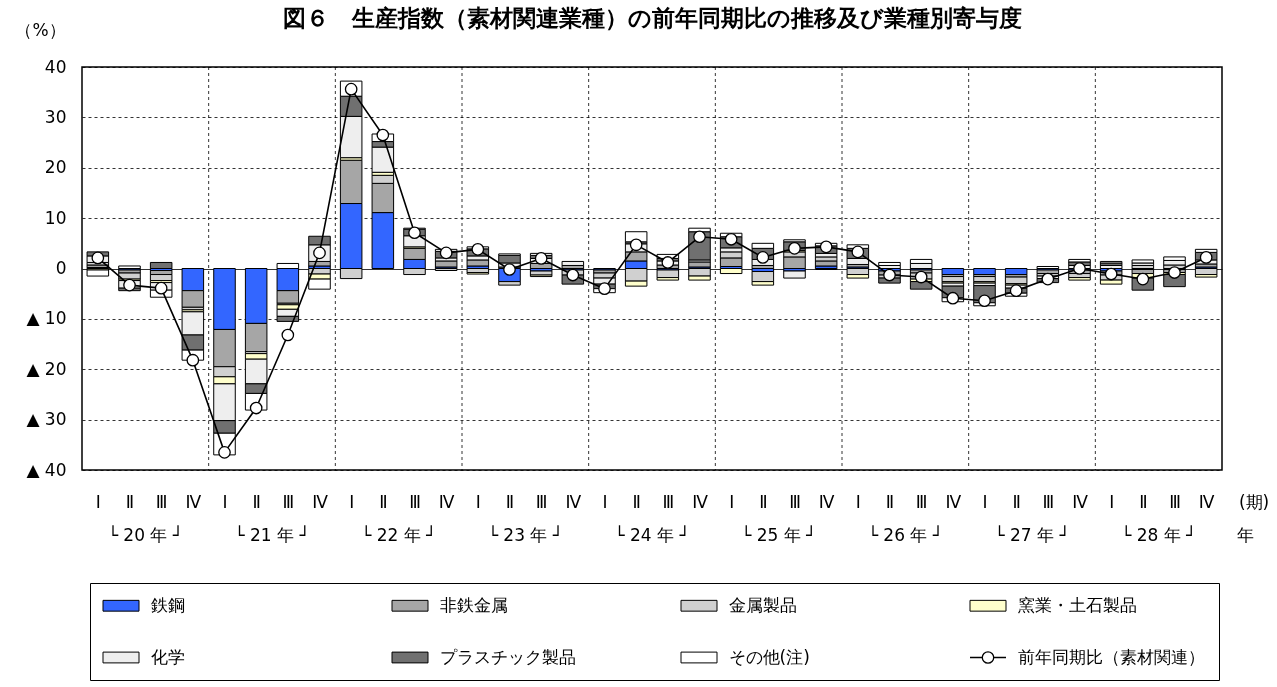 The height and width of the screenshot is (687, 1277). I want to click on y-tick-label: 40, so click(55, 66).